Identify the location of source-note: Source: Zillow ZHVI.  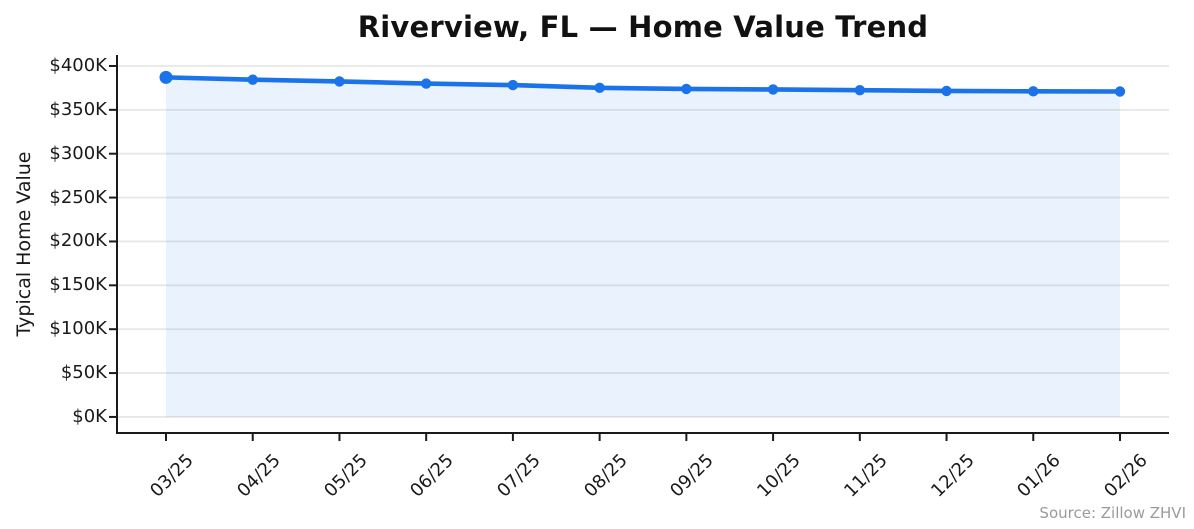
(1112, 513).